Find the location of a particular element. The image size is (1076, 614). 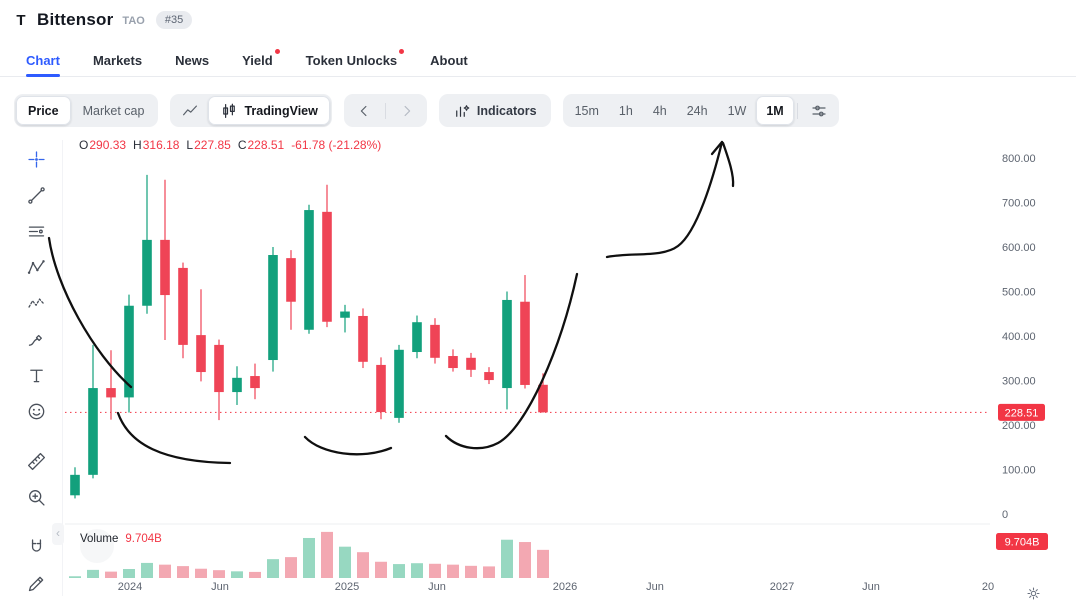

volume-label: Volume is located at coordinates (99, 539).